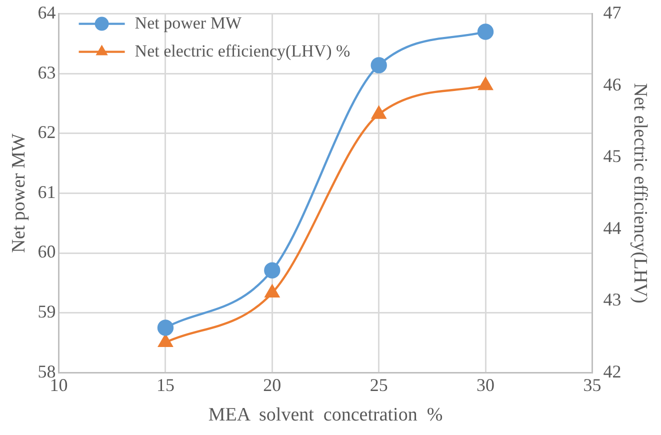 The height and width of the screenshot is (435, 661). I want to click on y-tick-label: 59, so click(47, 312).